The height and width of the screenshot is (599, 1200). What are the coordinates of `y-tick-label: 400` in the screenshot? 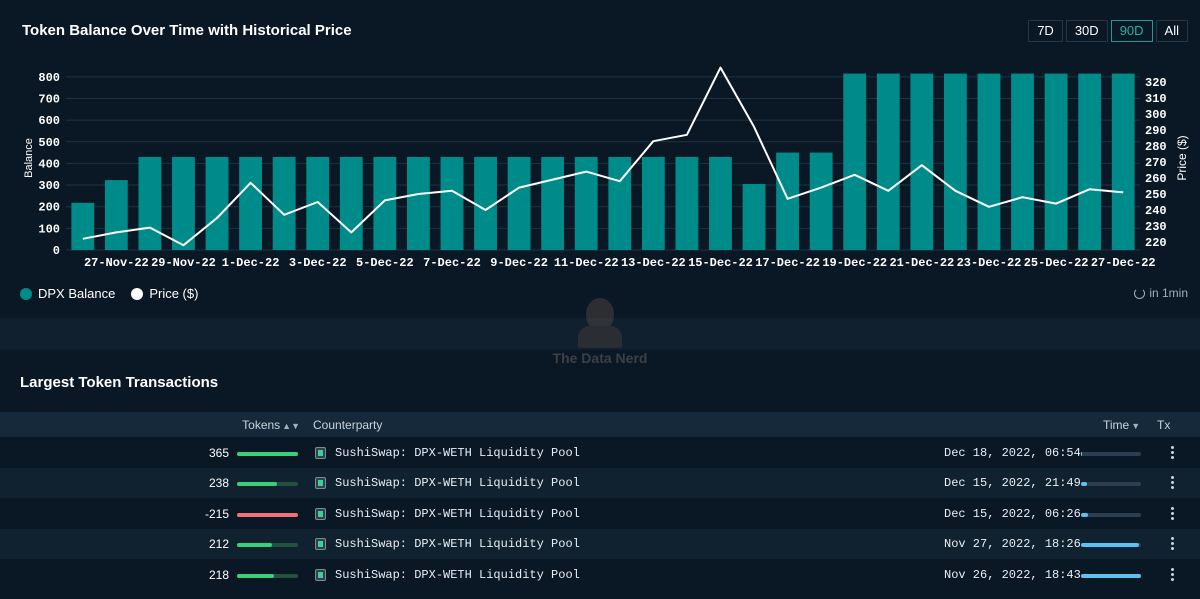 It's located at (49, 164).